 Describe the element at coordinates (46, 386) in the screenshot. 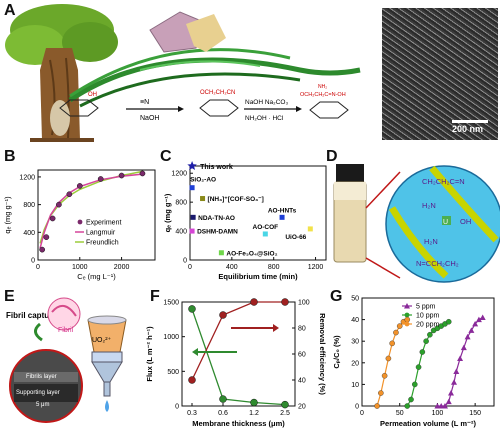

I see `membrane-cross-section` at that location.